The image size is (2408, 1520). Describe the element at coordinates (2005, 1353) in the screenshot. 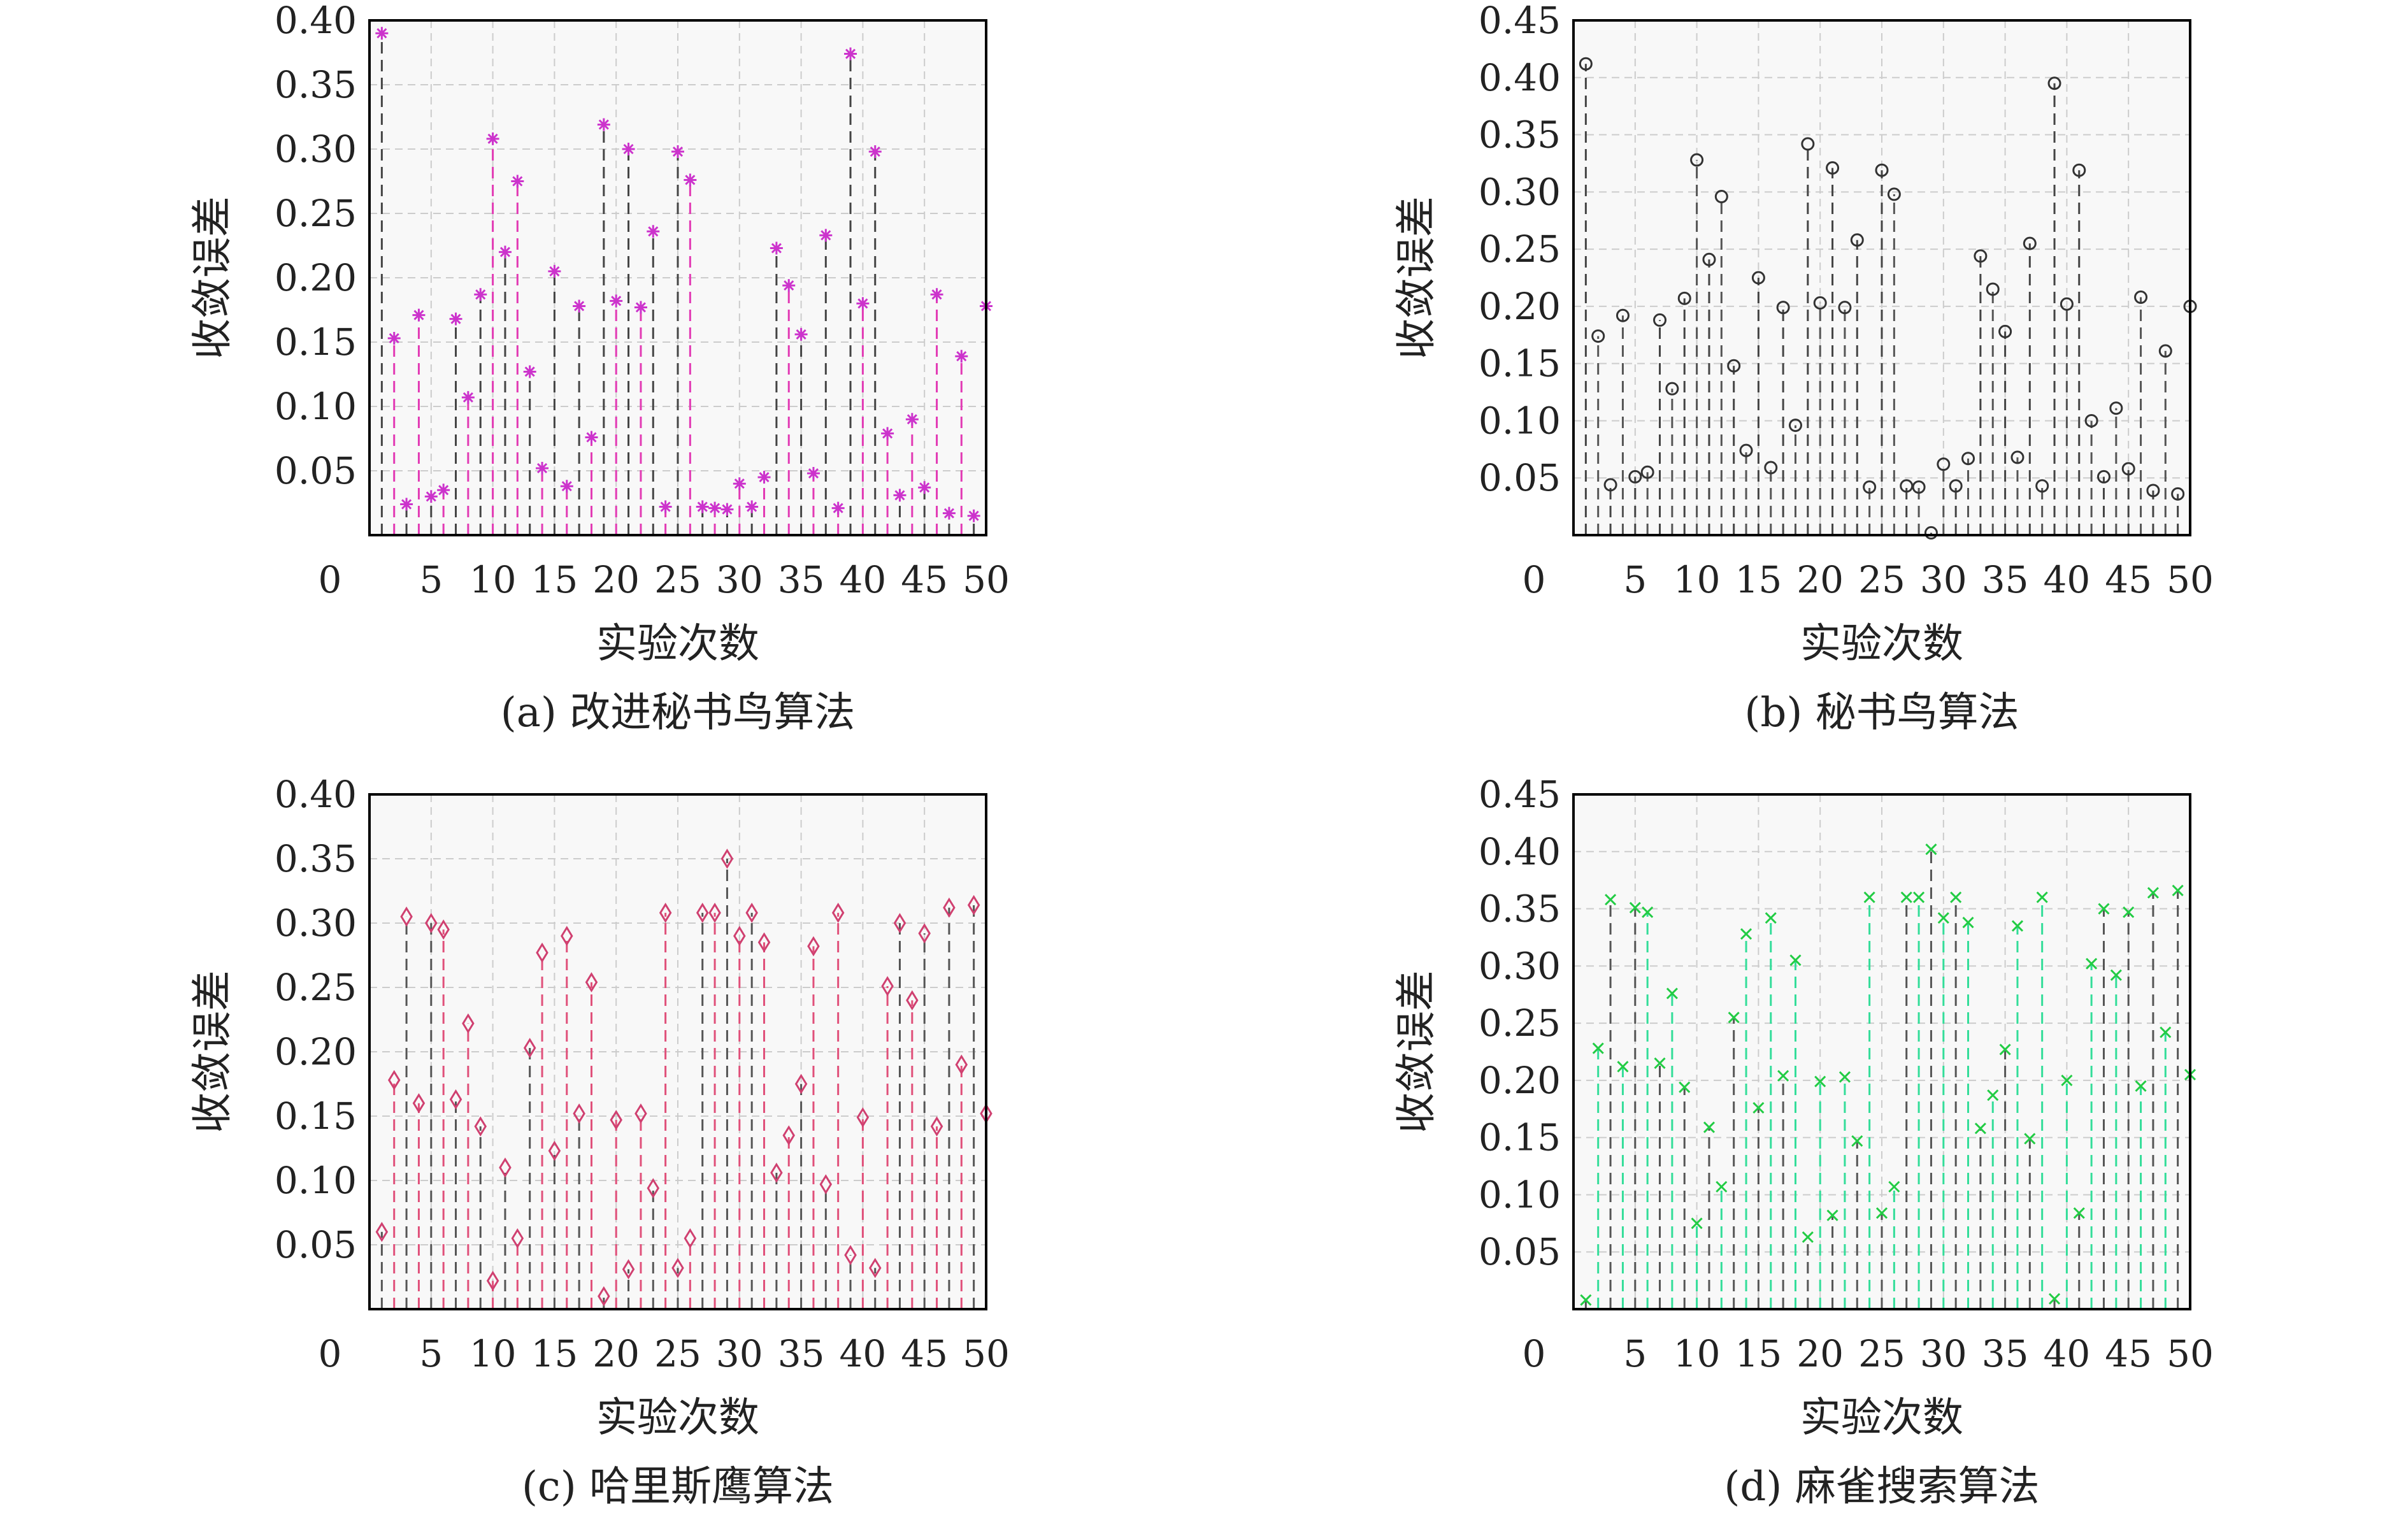

I see `x-tick-label: 35` at that location.